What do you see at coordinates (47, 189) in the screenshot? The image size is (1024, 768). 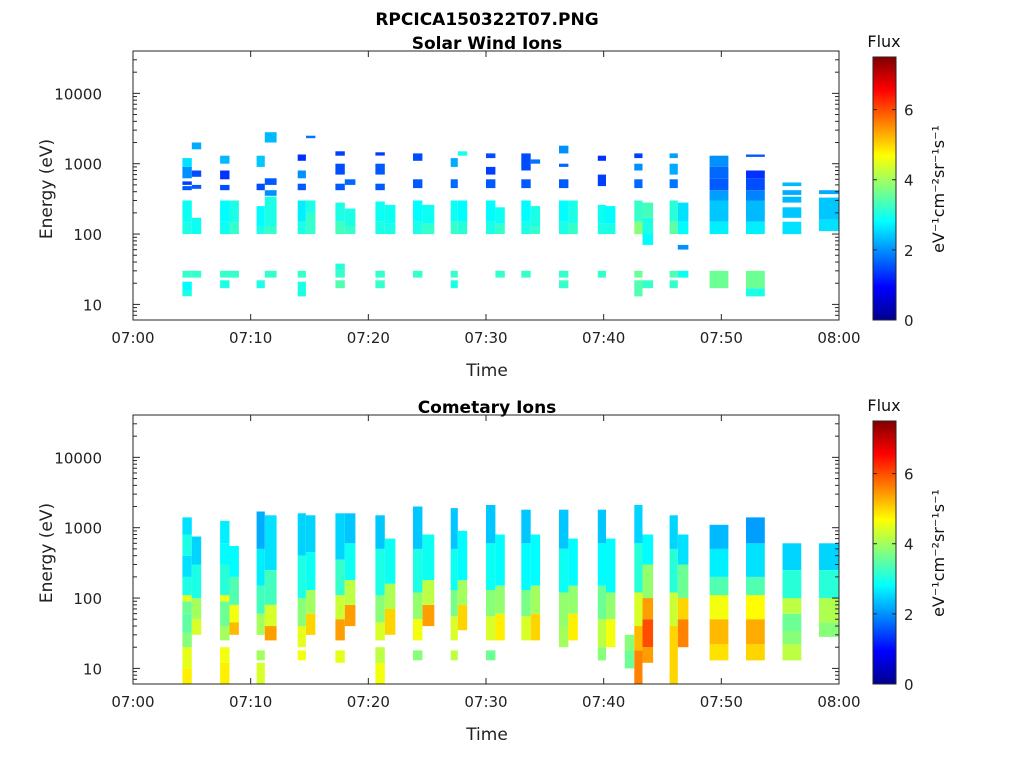 I see `solar-wind-y-axis-label: Energy (eV)` at bounding box center [47, 189].